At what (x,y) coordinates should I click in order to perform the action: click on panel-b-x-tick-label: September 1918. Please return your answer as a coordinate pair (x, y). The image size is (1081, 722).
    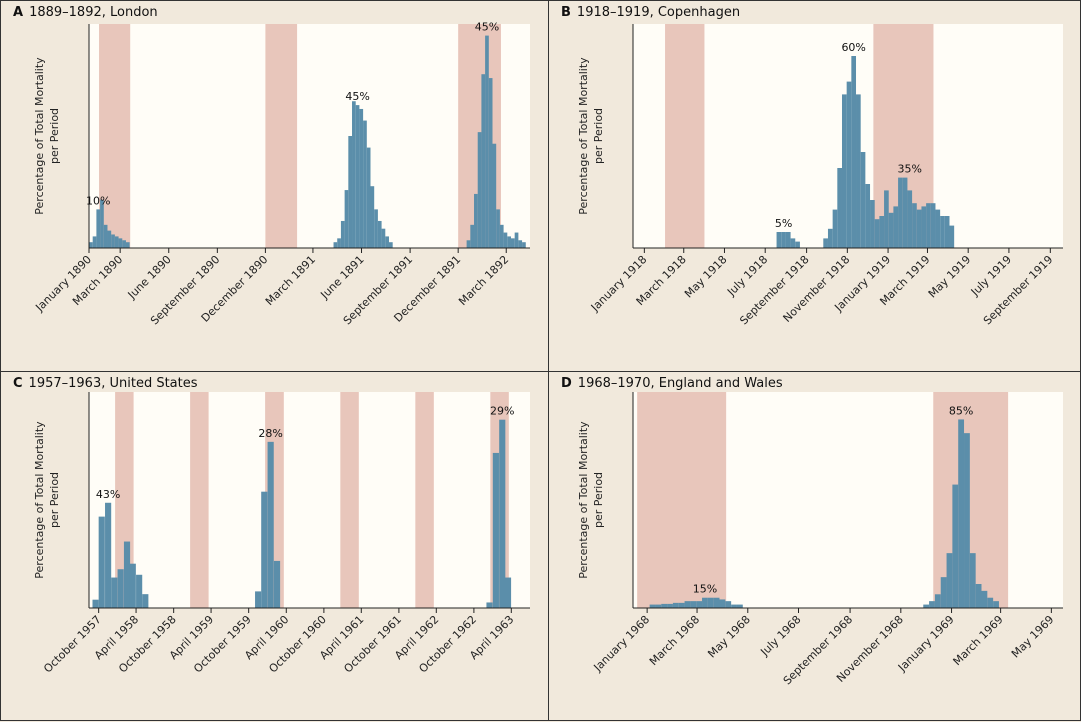
    Looking at the image, I should click on (774, 290).